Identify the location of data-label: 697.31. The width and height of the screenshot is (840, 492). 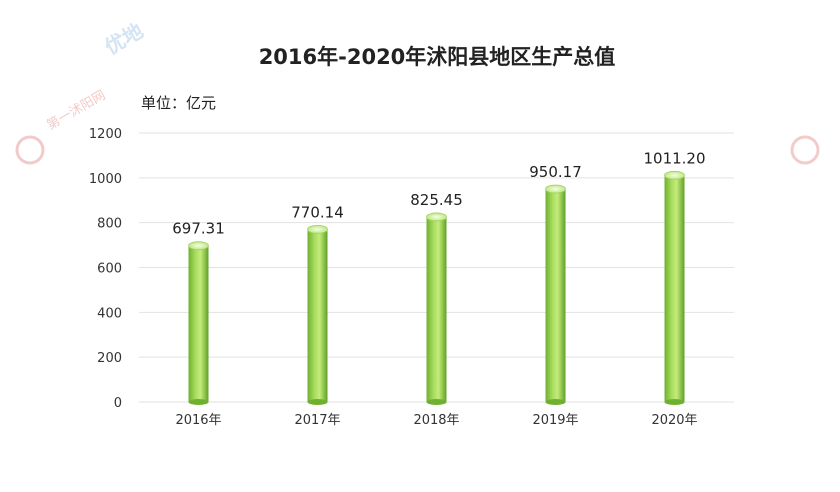
(198, 229).